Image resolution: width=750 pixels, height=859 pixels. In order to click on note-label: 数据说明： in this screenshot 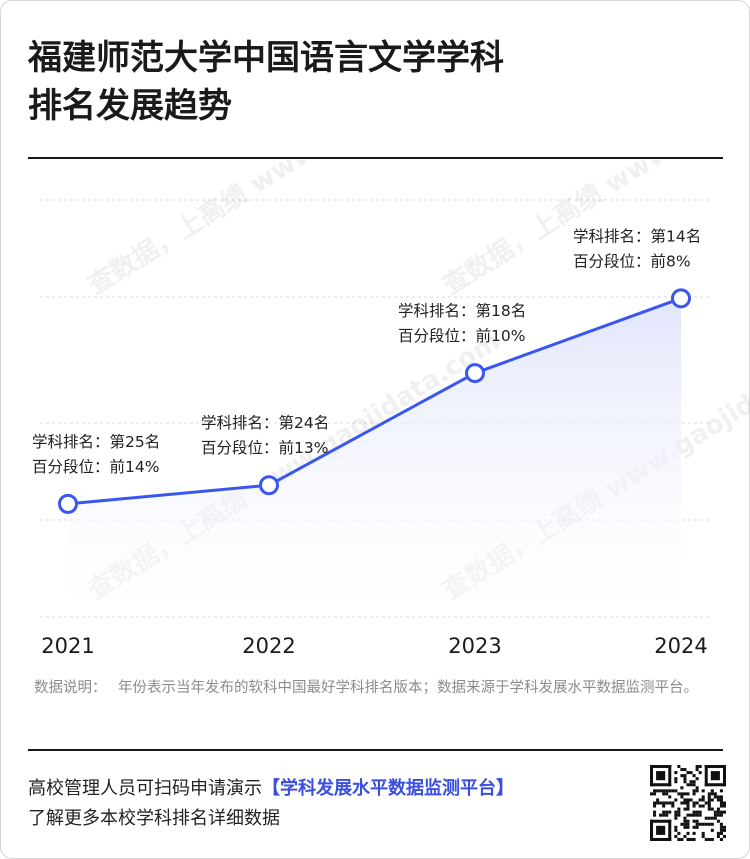, I will do `click(70, 688)`.